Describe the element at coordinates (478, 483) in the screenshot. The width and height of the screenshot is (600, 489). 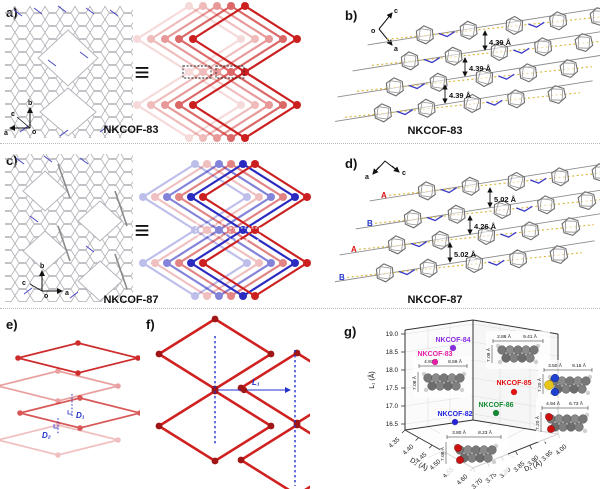
I see `y-tick: 3.70` at that location.